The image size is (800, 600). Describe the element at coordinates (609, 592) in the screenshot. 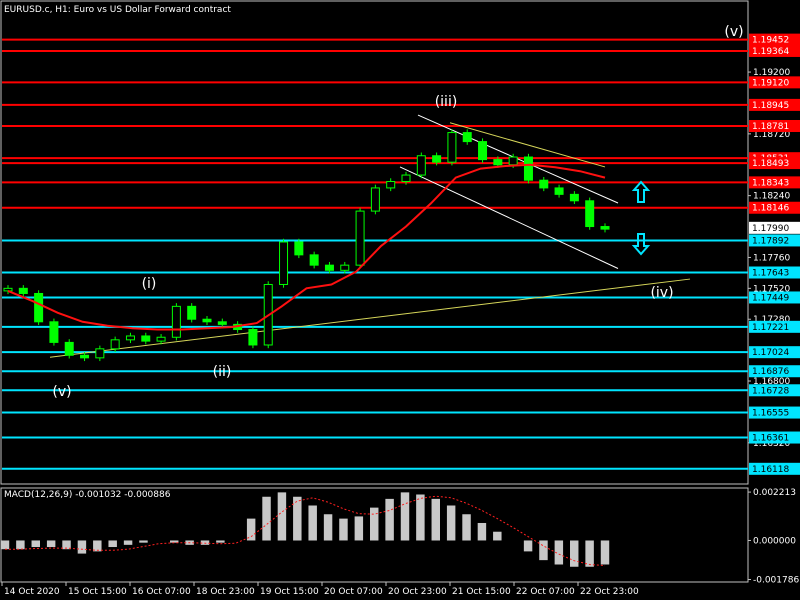

I see `time-tick-label: 22 Oct 23:00` at that location.